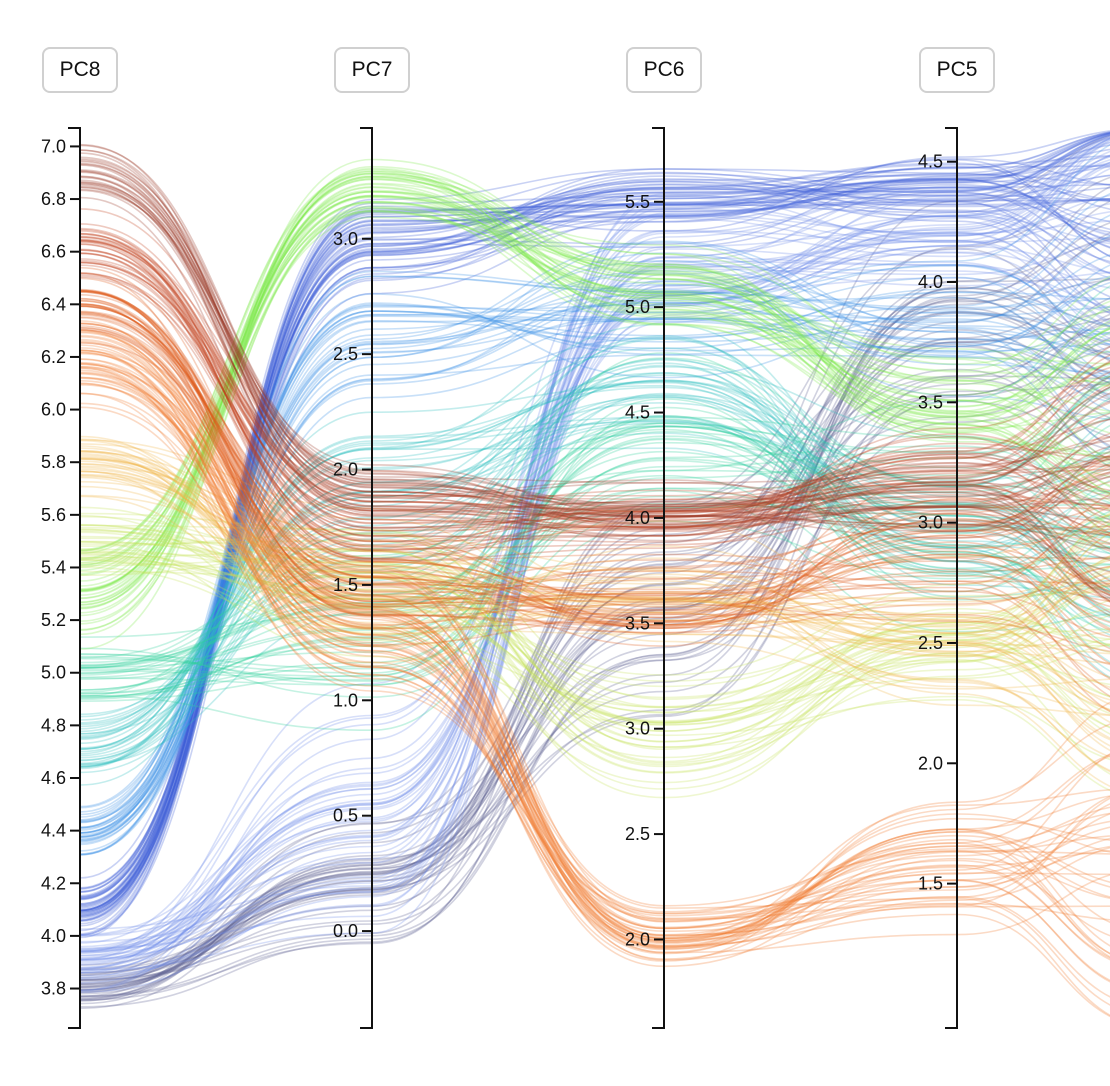 Image resolution: width=1110 pixels, height=1086 pixels. I want to click on axis-header-pc7: PC7, so click(372, 70).